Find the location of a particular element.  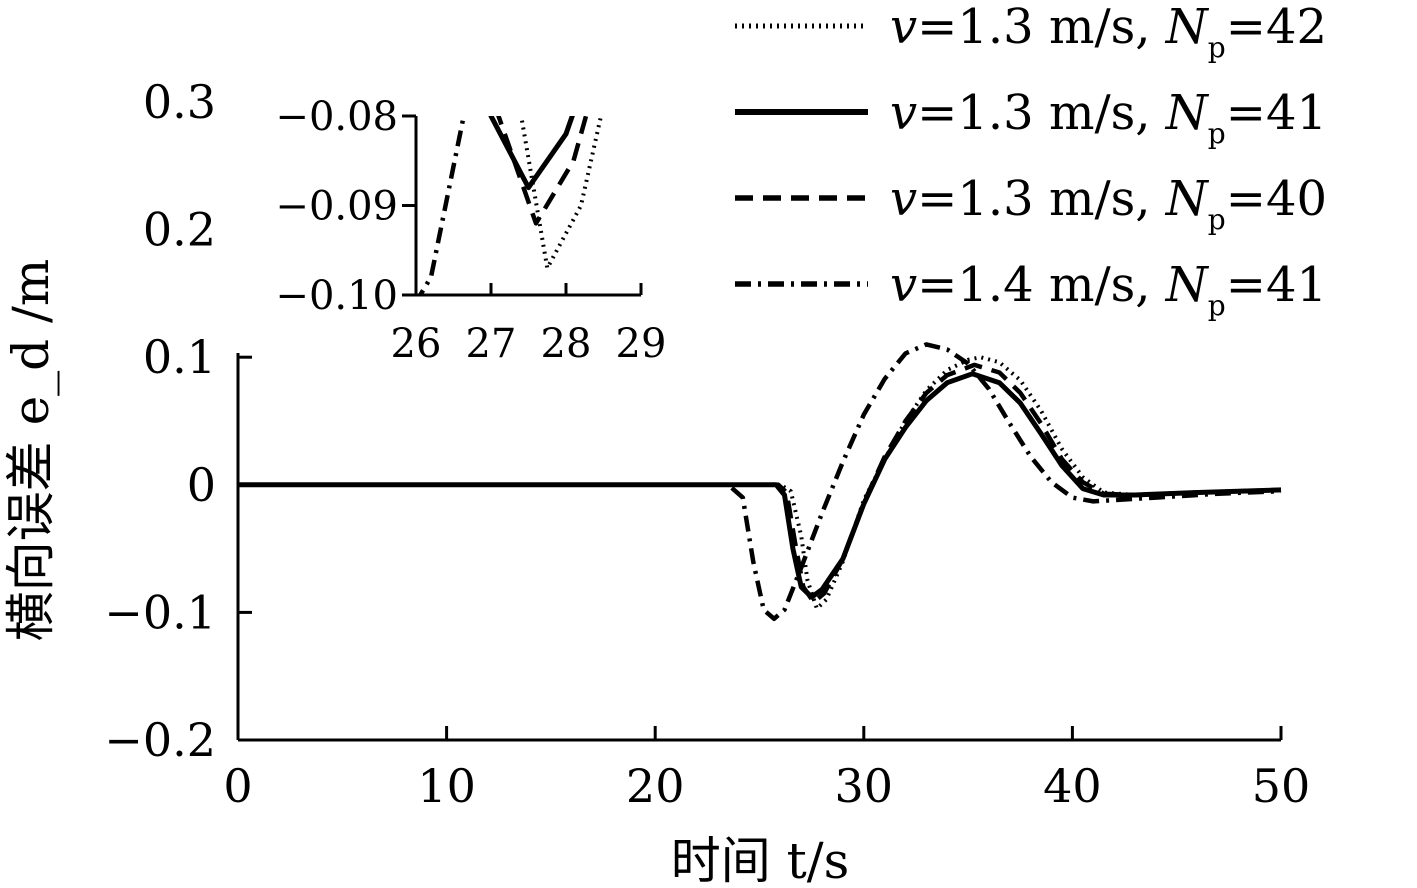

x-tick-label: 0 is located at coordinates (237, 786).